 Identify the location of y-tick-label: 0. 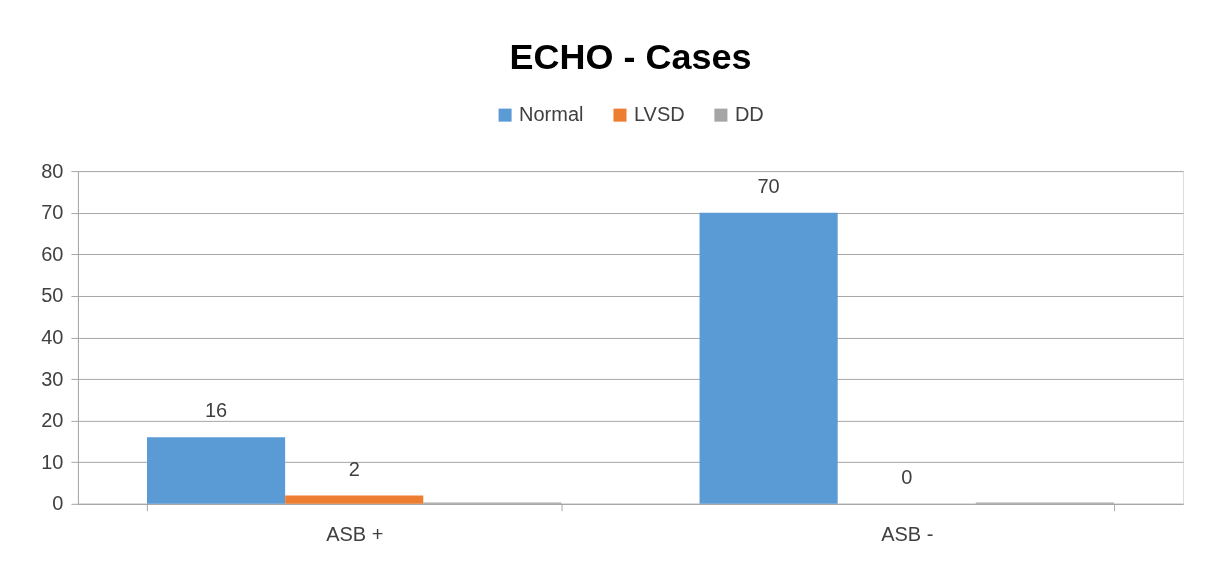
(58, 503).